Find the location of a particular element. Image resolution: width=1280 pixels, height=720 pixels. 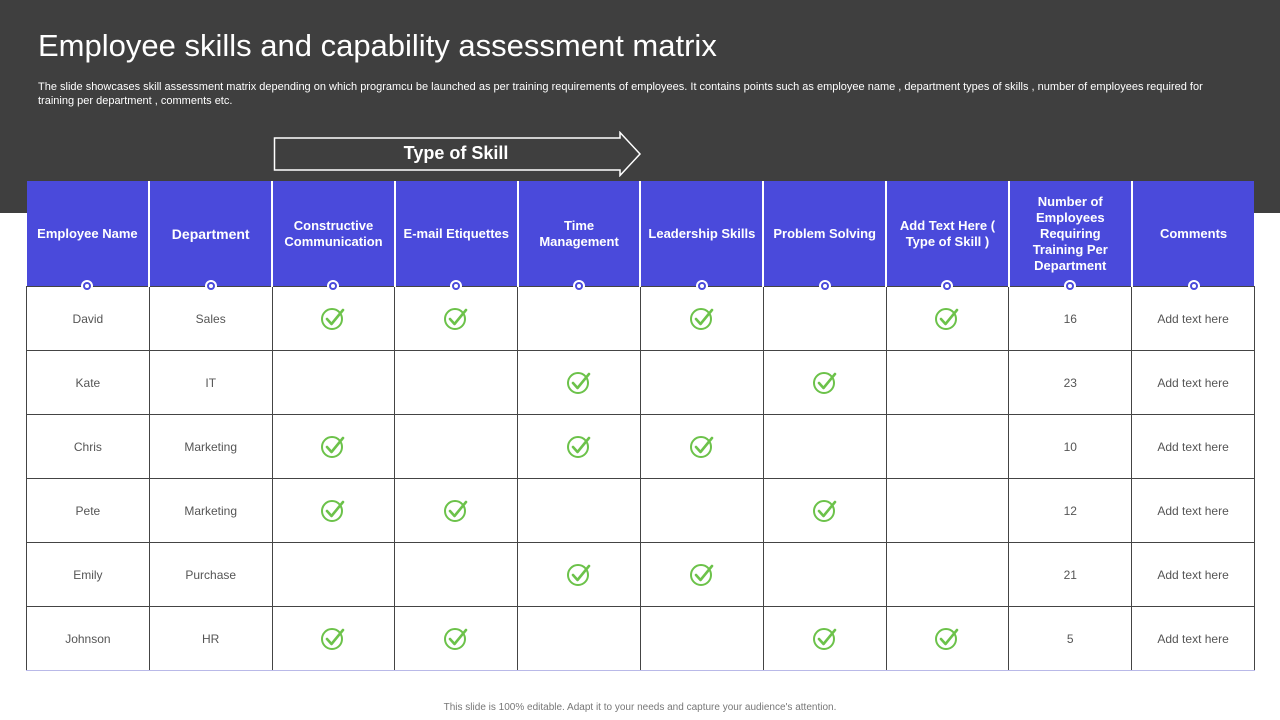

employee-name-cell: Chris is located at coordinates (88, 446).